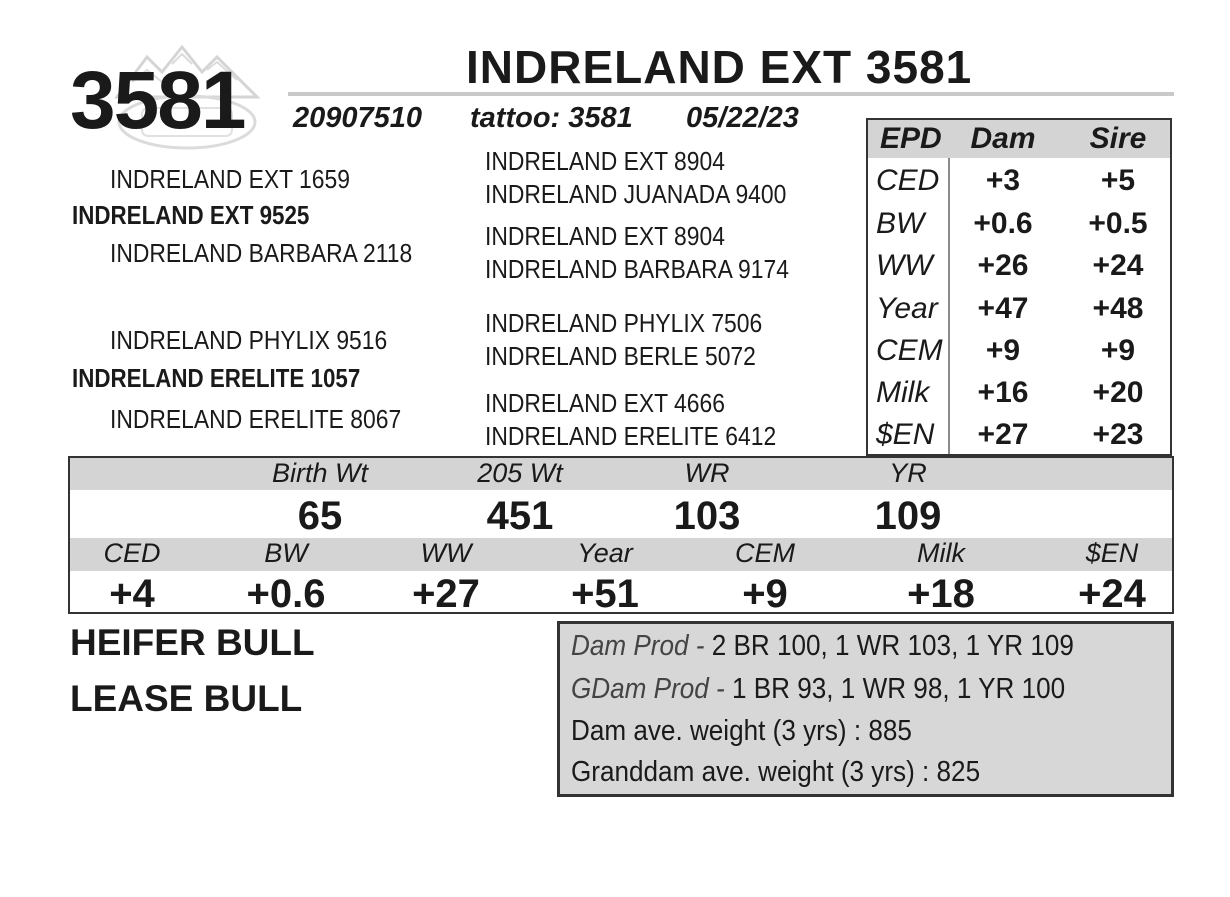 Image resolution: width=1230 pixels, height=897 pixels. Describe the element at coordinates (651, 689) in the screenshot. I see `gdam-prod-label: GDam Prod -` at that location.